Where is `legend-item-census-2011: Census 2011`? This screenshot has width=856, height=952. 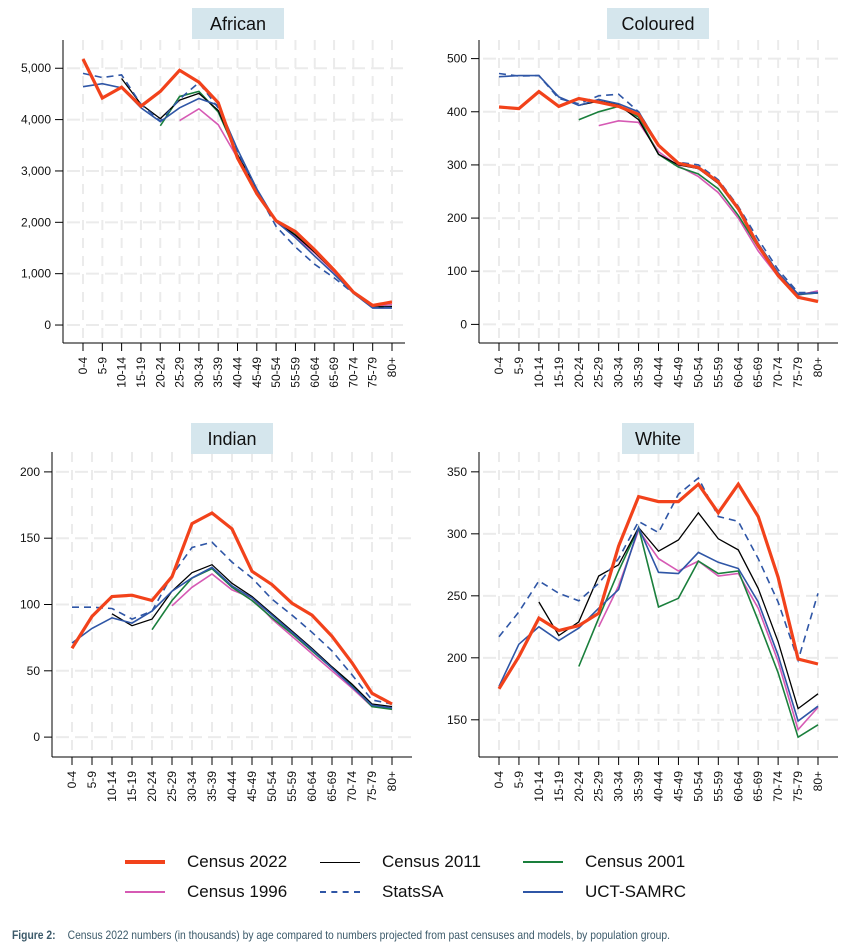
legend-item-census-2011: Census 2011 is located at coordinates (400, 862).